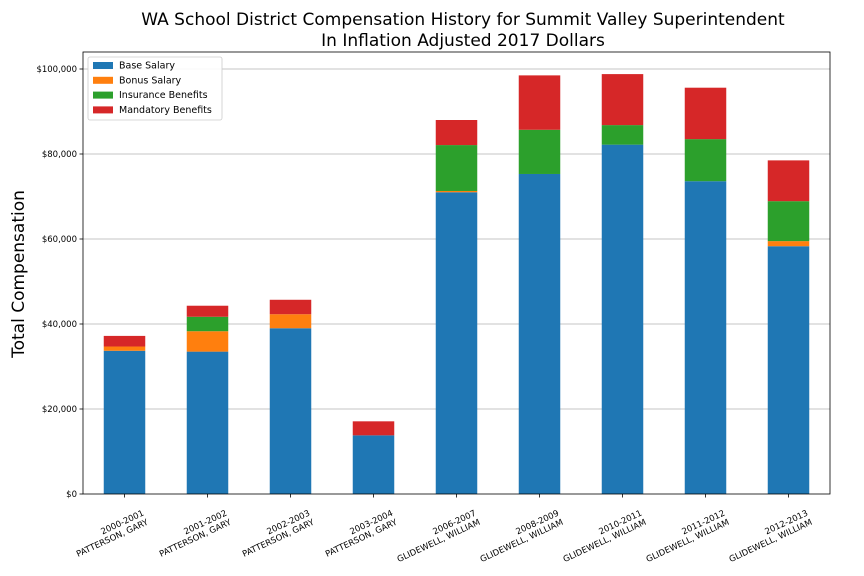 This screenshot has width=864, height=576. Describe the element at coordinates (603, 537) in the screenshot. I see `x-tick-label: 2010-2011GLIDEWELL, WILLIAM` at that location.